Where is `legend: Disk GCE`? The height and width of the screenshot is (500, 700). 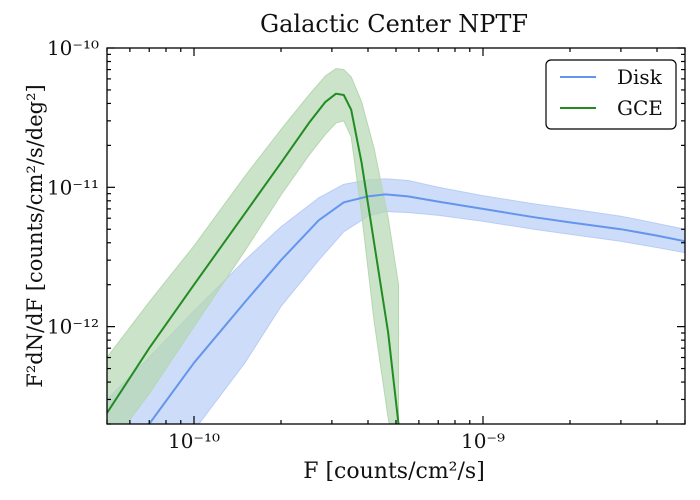
legend: Disk GCE is located at coordinates (611, 94).